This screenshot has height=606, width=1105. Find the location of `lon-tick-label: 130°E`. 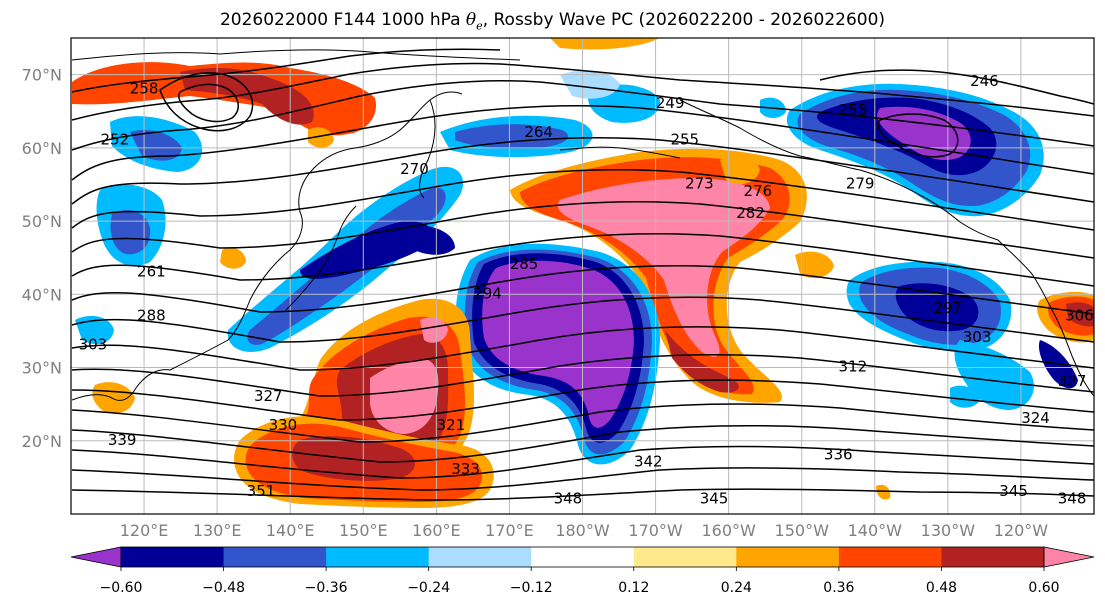

lon-tick-label: 130°E is located at coordinates (217, 530).